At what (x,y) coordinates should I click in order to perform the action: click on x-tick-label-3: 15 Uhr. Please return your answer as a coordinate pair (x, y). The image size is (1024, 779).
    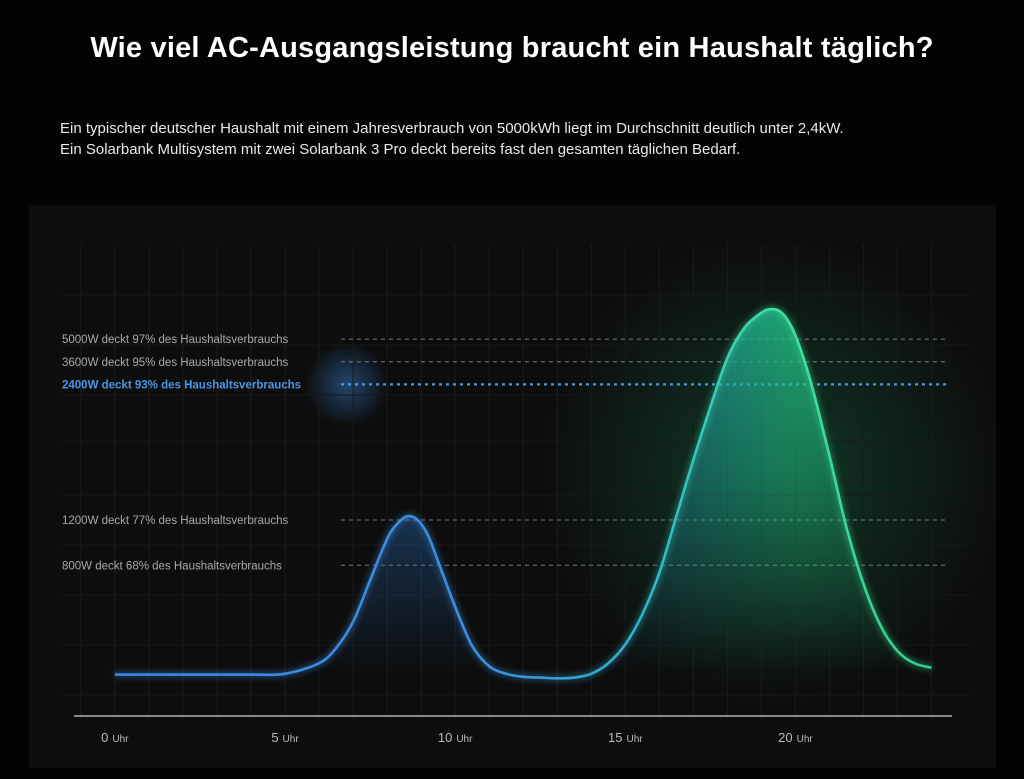
    Looking at the image, I should click on (625, 737).